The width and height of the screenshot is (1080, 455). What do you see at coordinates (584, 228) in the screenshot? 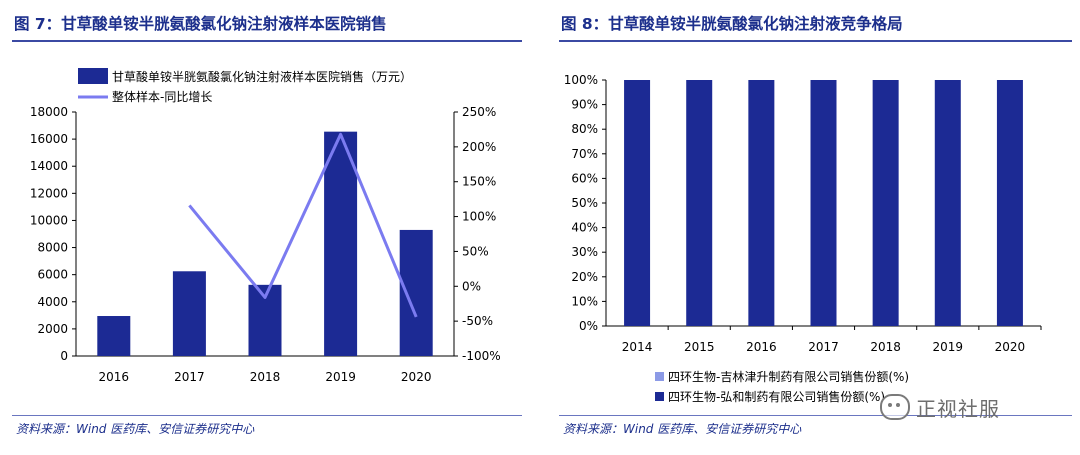
I see `y-tick-label: 40%` at bounding box center [584, 228].